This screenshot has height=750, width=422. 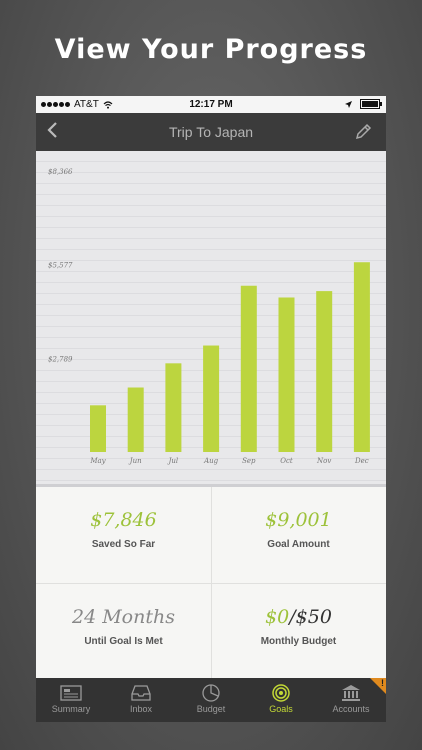 I want to click on tab-budget-label: Budget, so click(x=211, y=709).